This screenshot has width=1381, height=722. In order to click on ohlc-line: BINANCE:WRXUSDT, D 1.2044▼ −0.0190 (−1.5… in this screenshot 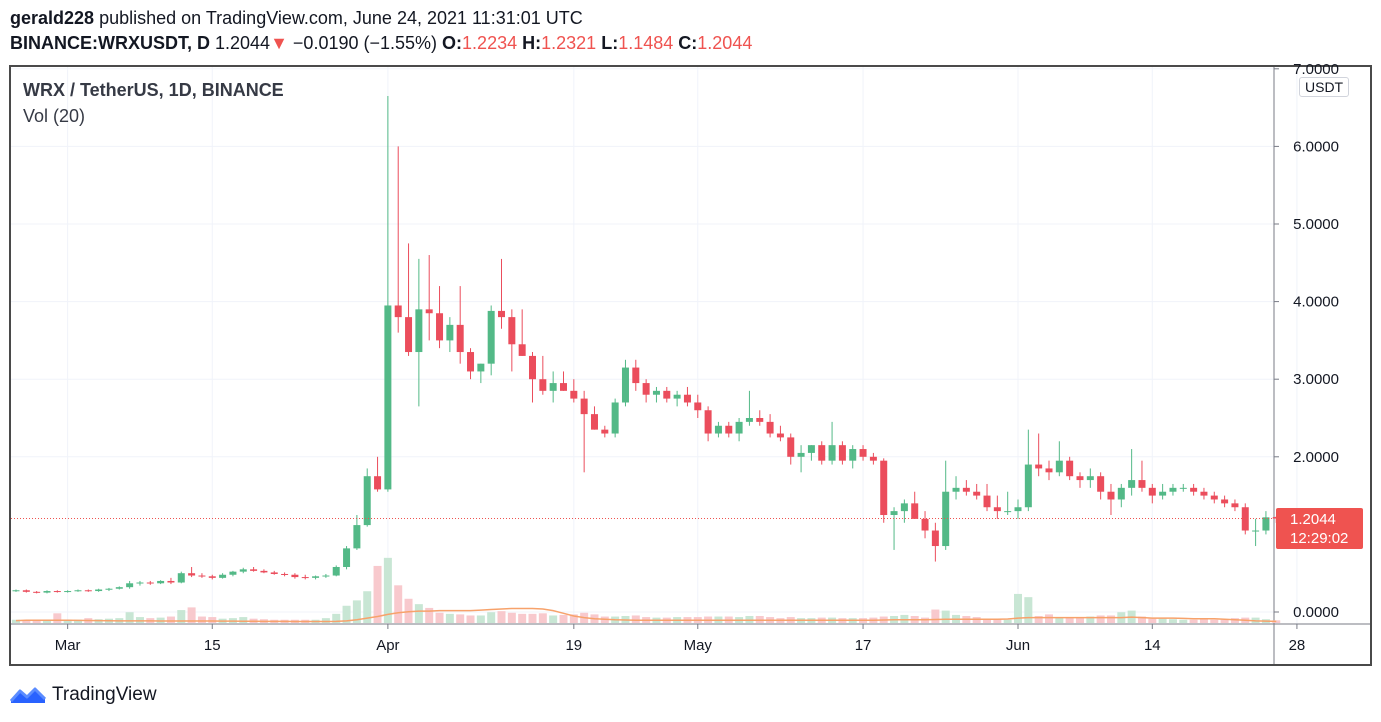, I will do `click(381, 43)`.